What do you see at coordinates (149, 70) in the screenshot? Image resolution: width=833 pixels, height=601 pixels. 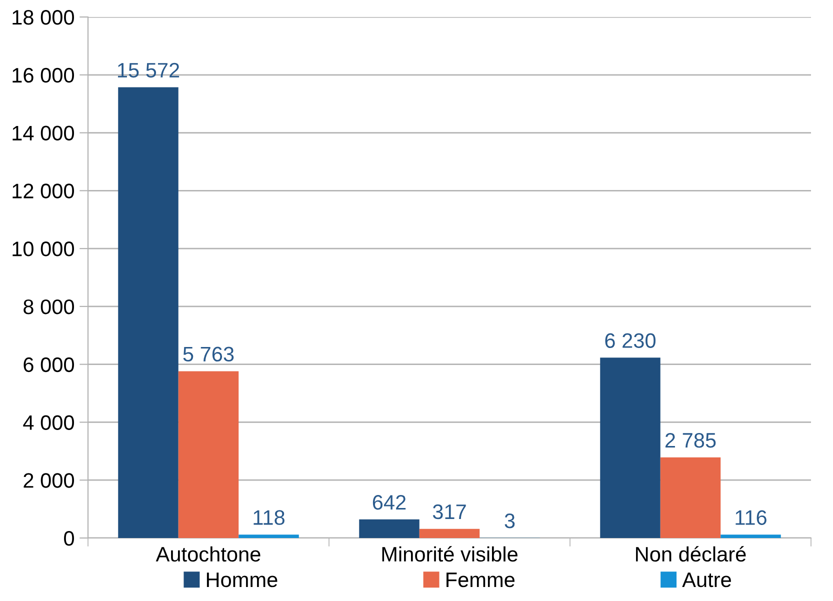 I see `data-label: 15 572` at bounding box center [149, 70].